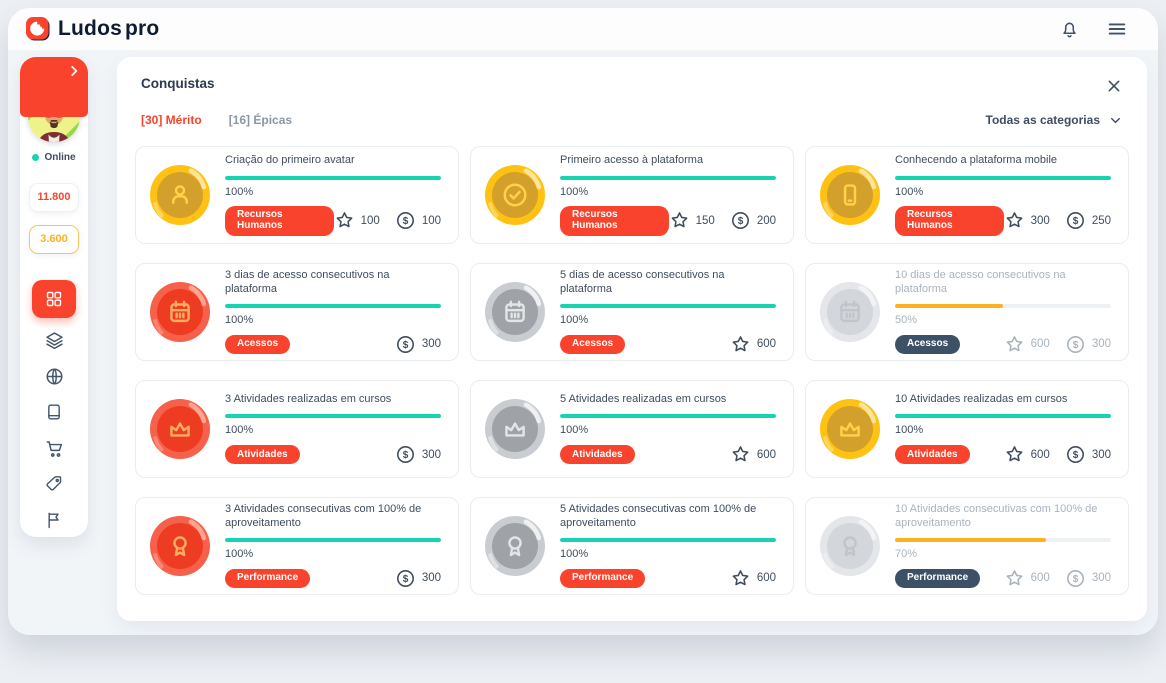 The image size is (1166, 683). I want to click on sidebar-menu, so click(54, 408).